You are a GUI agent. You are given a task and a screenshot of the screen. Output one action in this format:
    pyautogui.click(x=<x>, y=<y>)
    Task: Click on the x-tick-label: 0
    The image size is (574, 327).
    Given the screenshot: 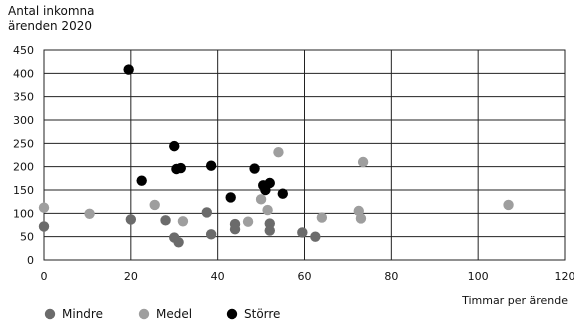 What is the action you would take?
    pyautogui.click(x=44, y=276)
    